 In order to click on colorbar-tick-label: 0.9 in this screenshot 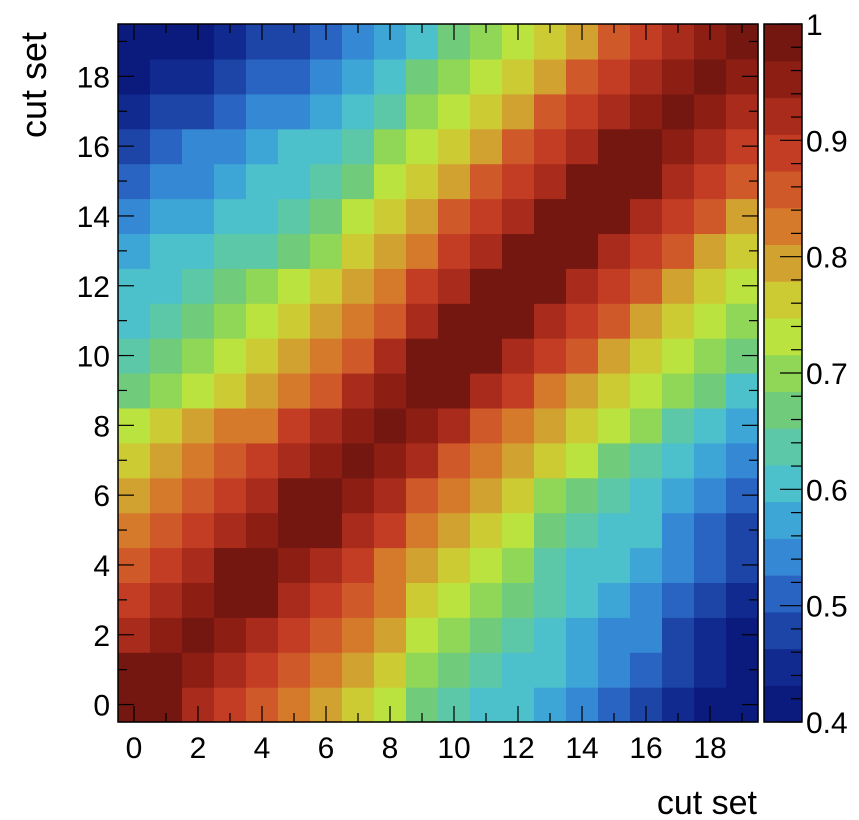, I will do `click(827, 141)`.